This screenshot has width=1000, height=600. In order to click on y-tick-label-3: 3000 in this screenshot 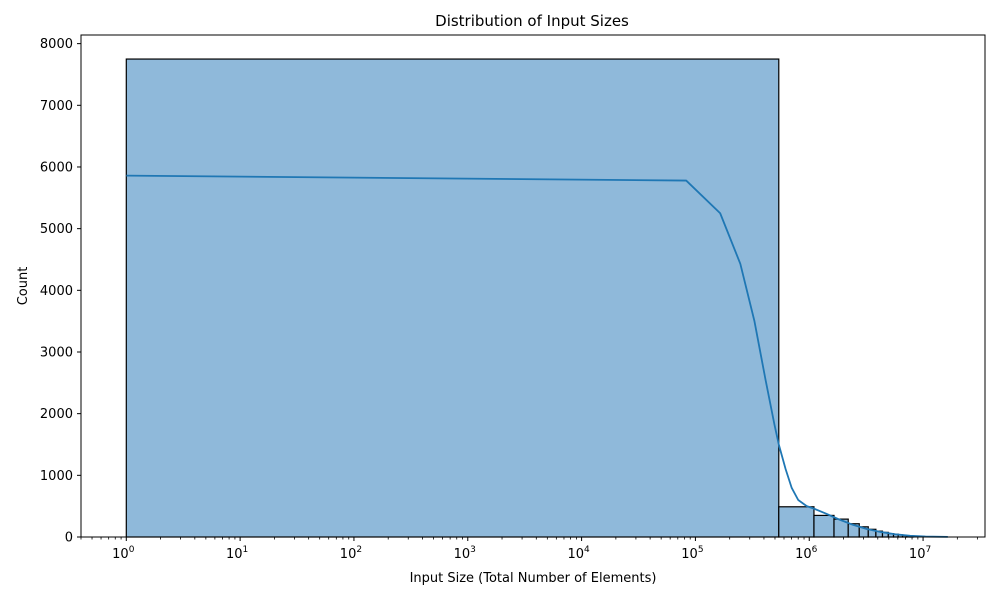, I will do `click(56, 352)`.